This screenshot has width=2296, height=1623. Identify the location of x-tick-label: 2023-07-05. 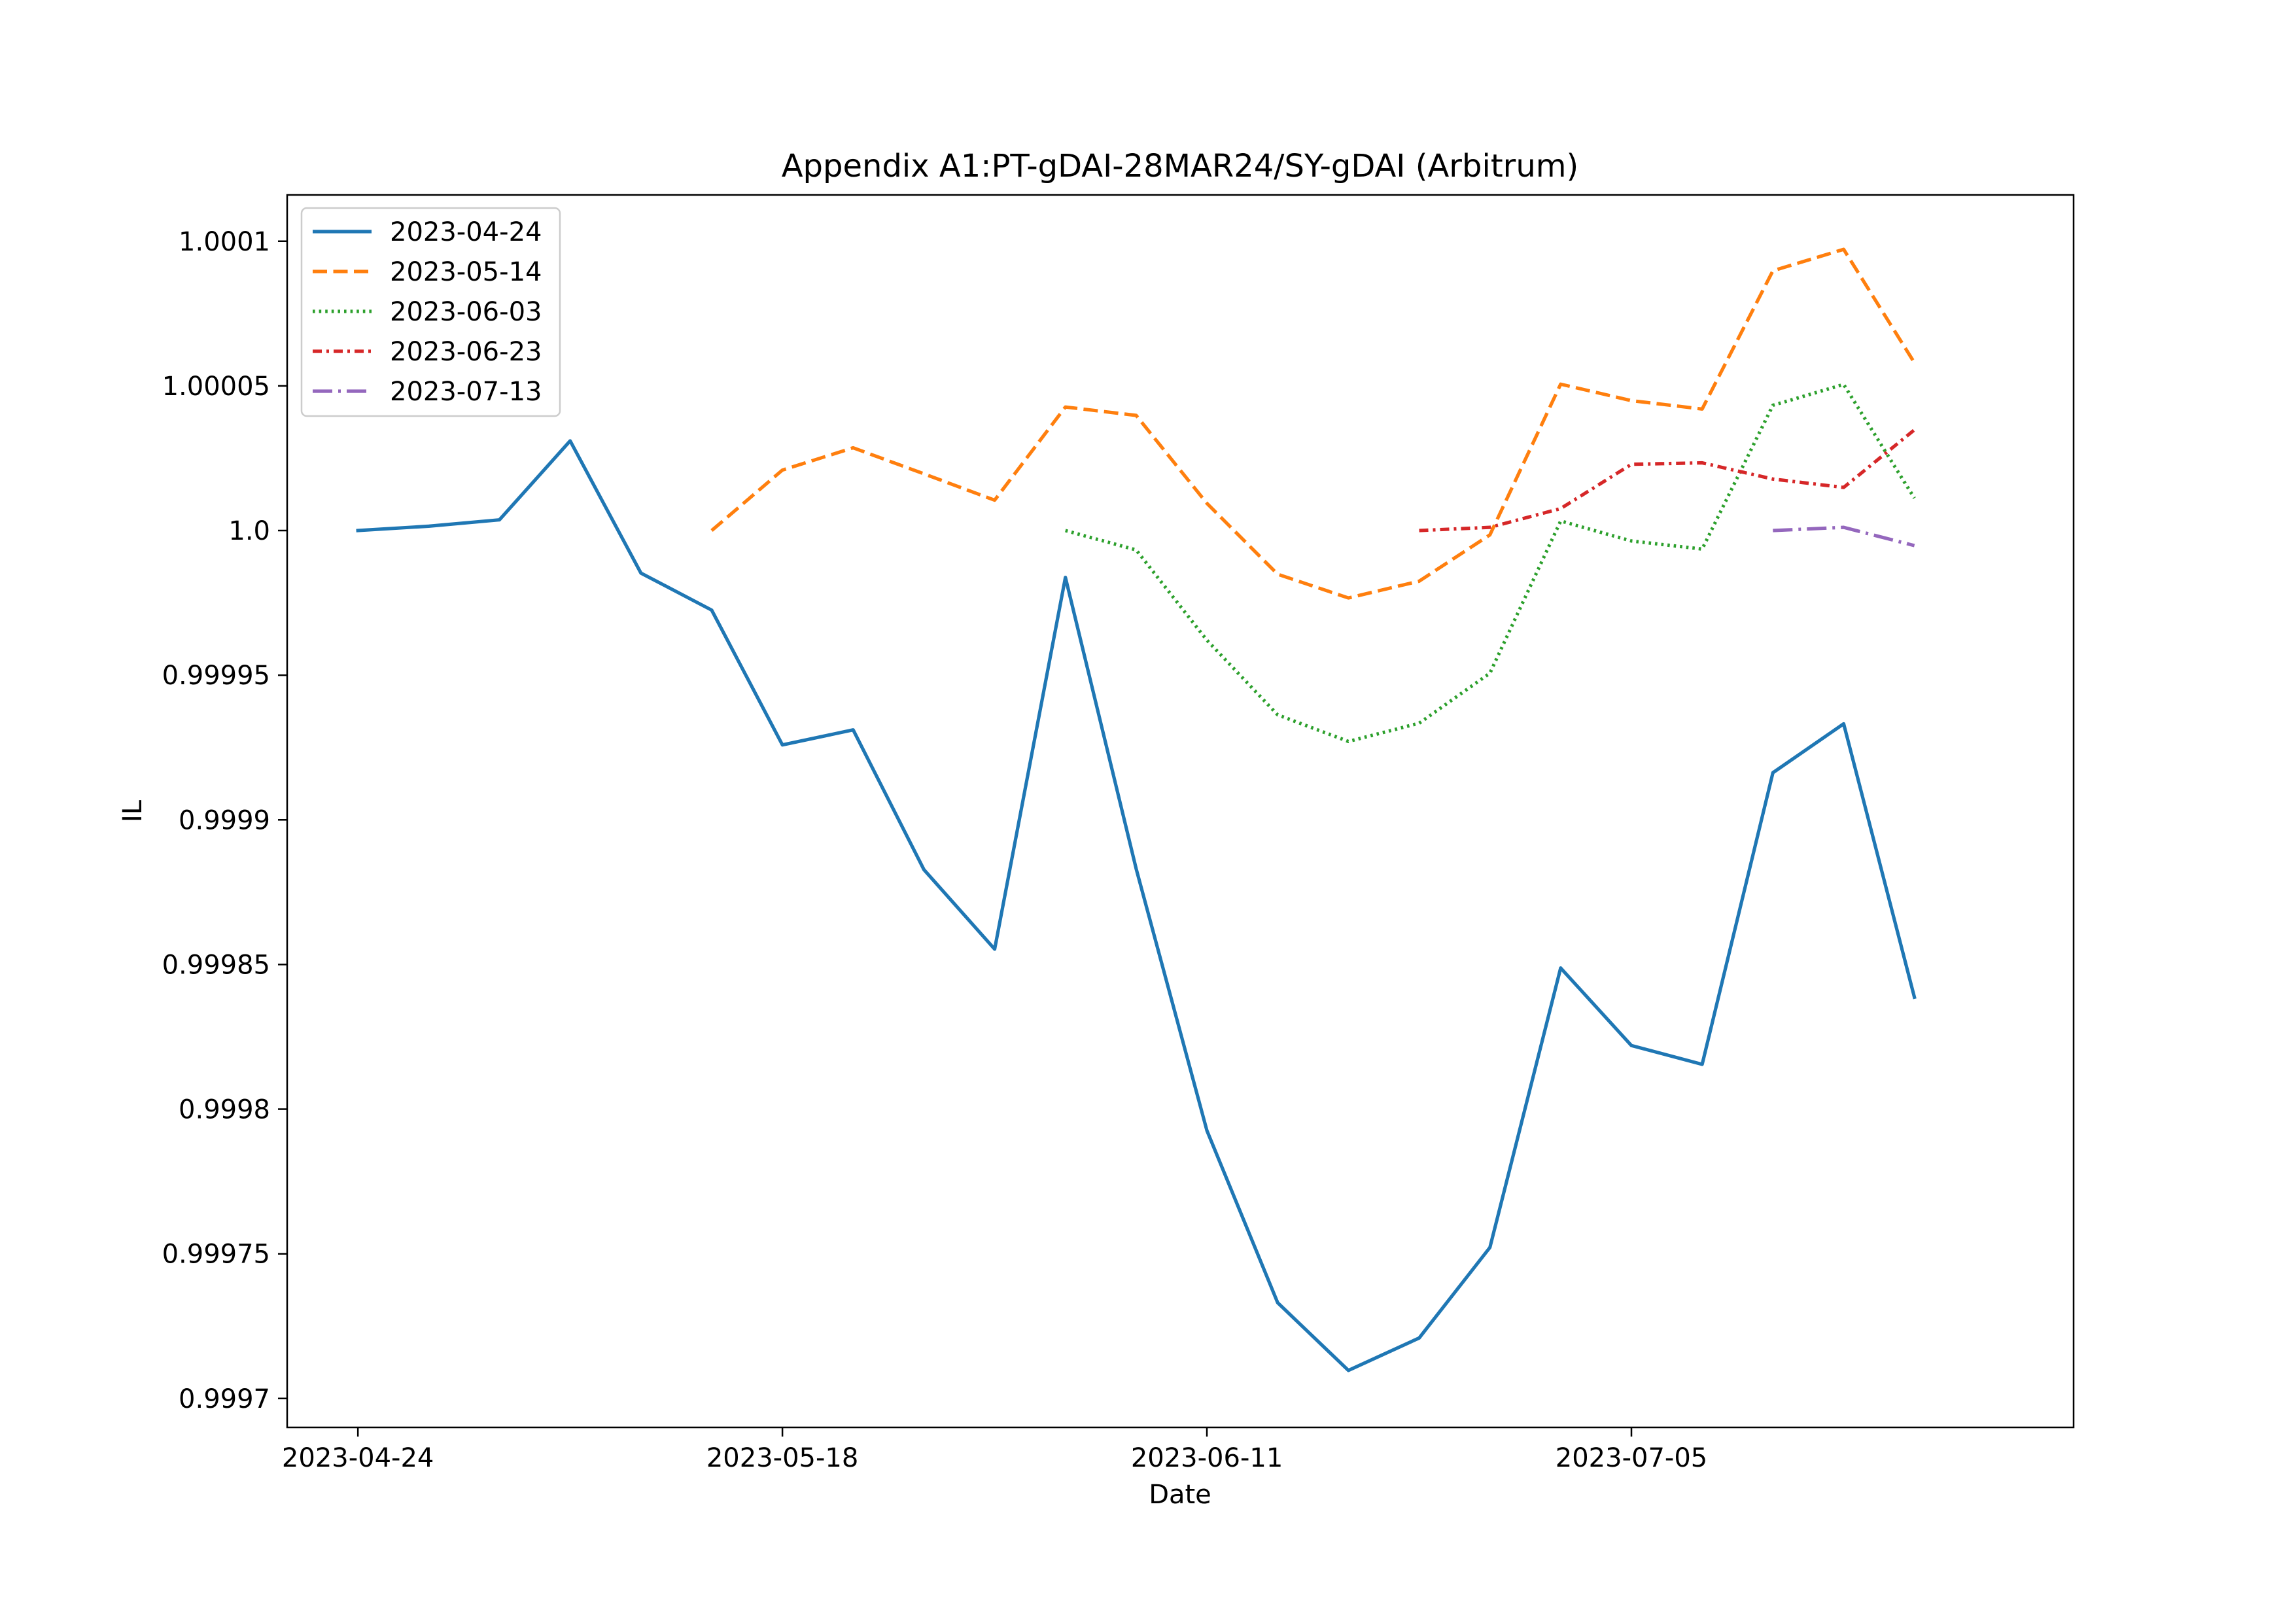
(1631, 1458).